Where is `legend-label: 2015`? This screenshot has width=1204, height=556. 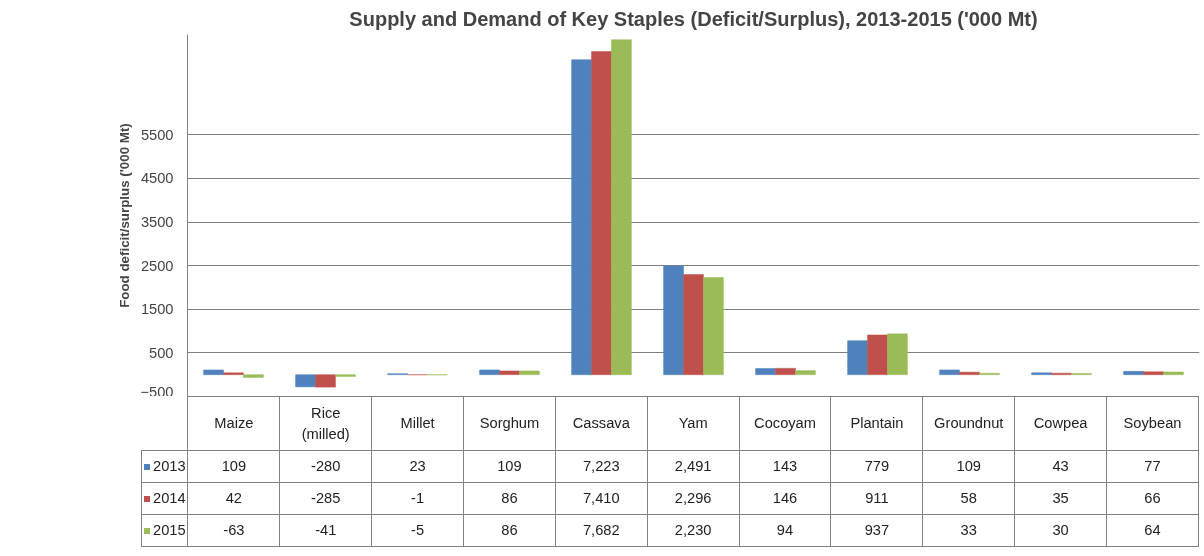
legend-label: 2015 is located at coordinates (164, 530).